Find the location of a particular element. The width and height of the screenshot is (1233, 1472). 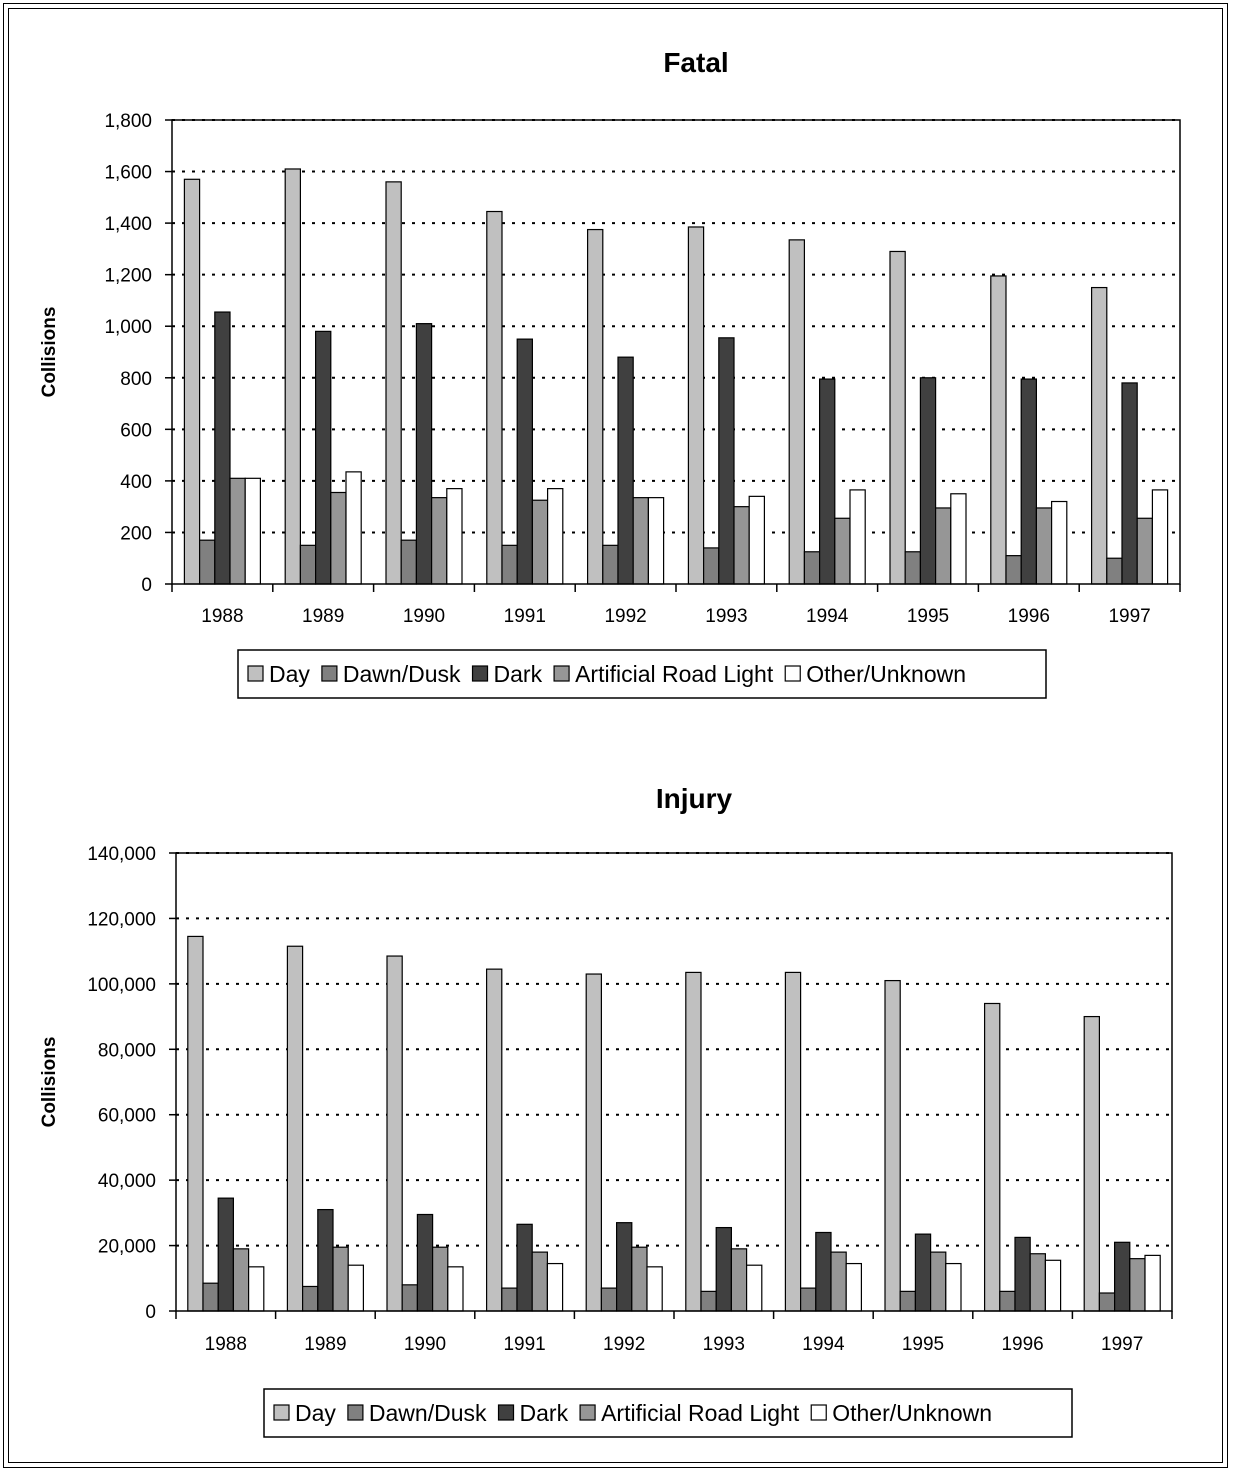

bar-dark-1995 is located at coordinates (923, 1272).